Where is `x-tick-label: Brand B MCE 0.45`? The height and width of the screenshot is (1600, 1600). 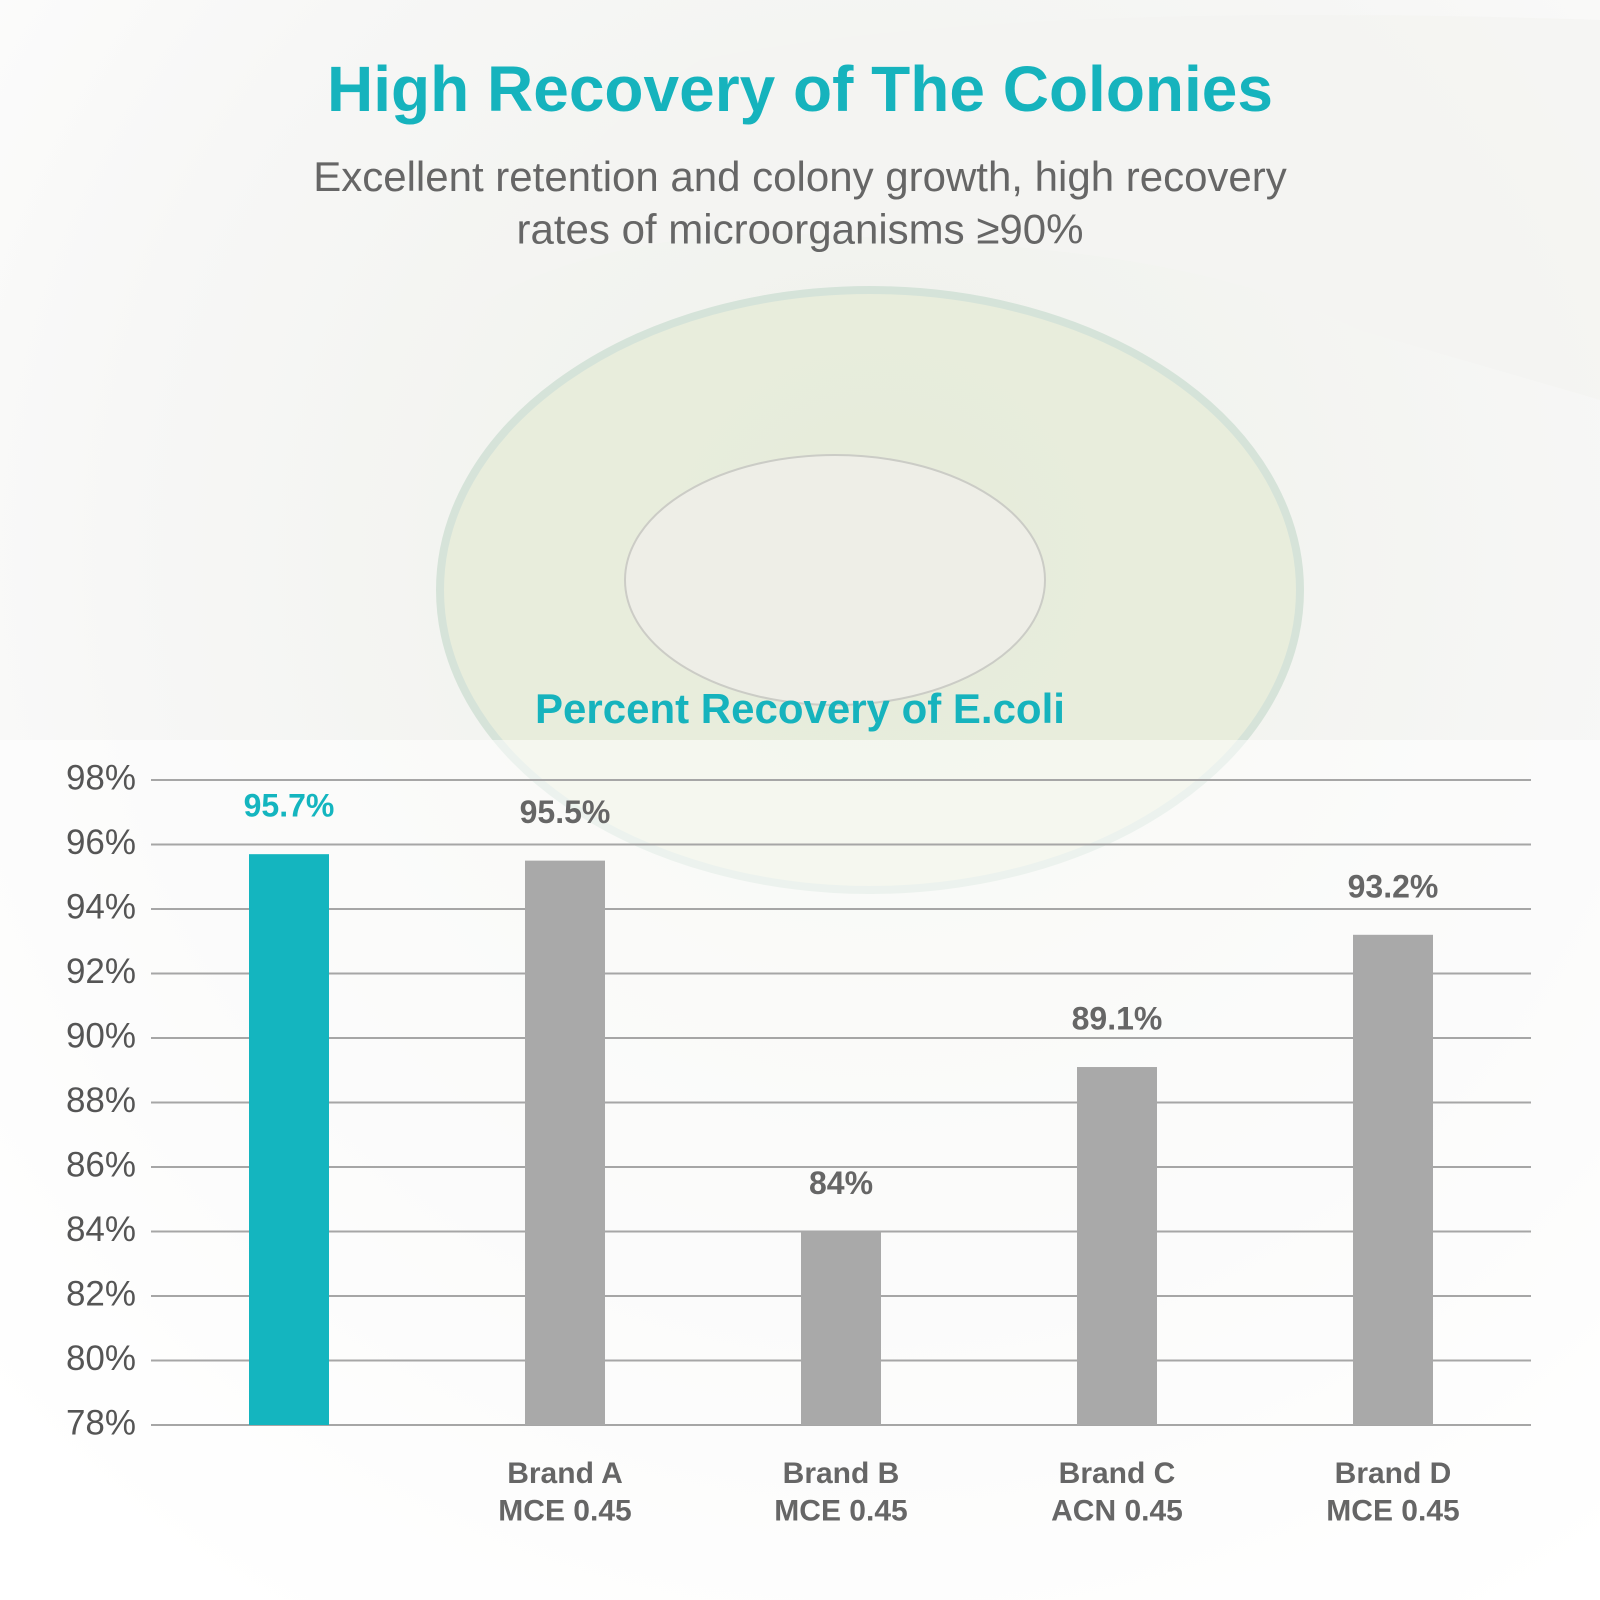
x-tick-label: Brand B MCE 0.45 is located at coordinates (840, 1492).